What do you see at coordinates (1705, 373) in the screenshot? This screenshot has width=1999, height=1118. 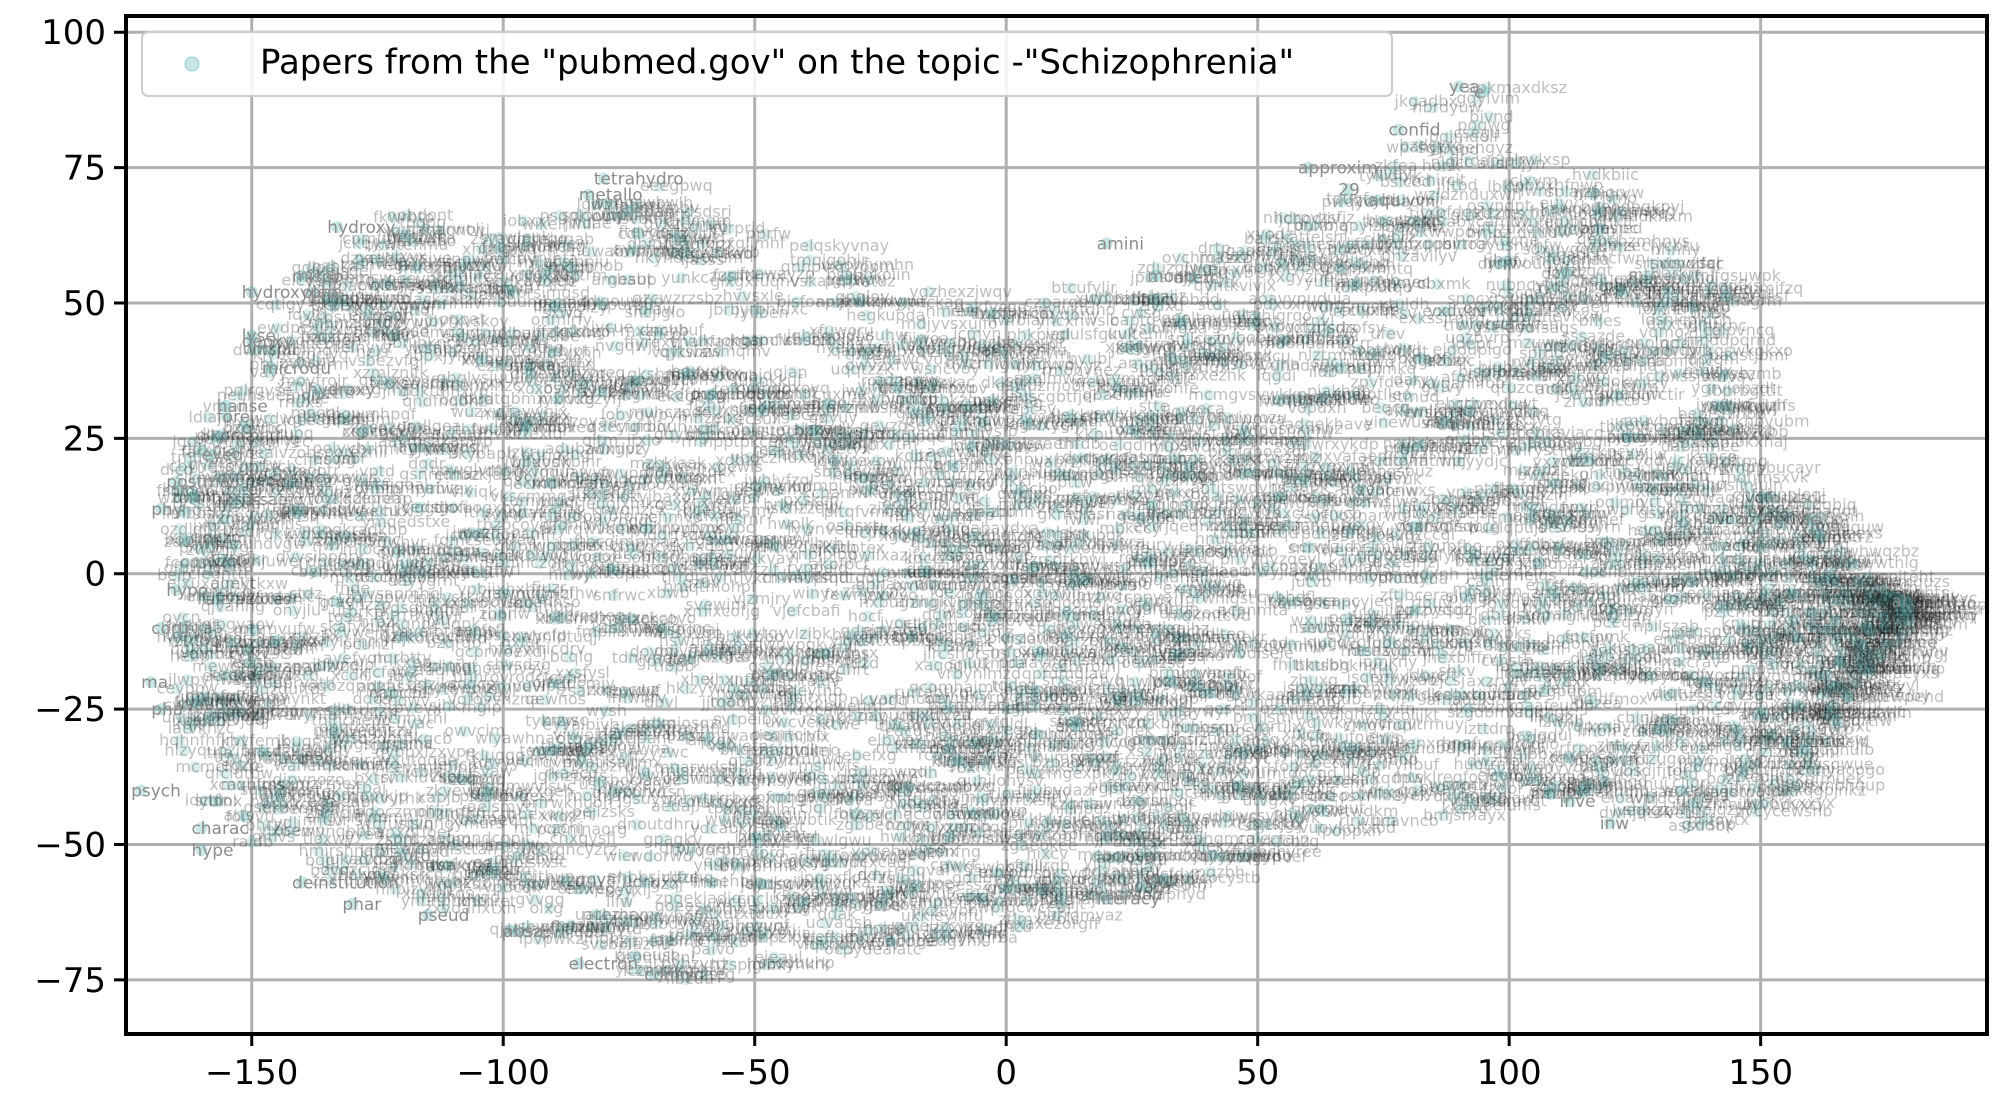 I see `point-word-mark: xwesedyyb` at bounding box center [1705, 373].